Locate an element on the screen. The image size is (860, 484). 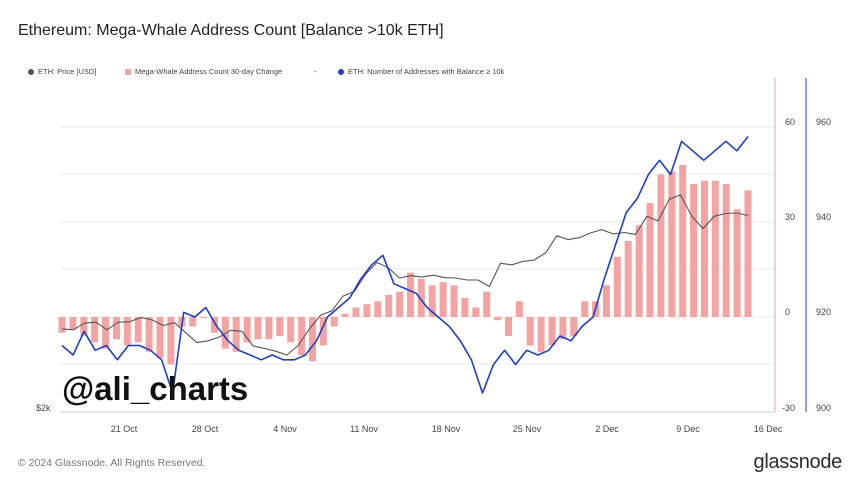
legend-item-30day-change: Mega-Whale Address Count 30-day Change is located at coordinates (203, 71).